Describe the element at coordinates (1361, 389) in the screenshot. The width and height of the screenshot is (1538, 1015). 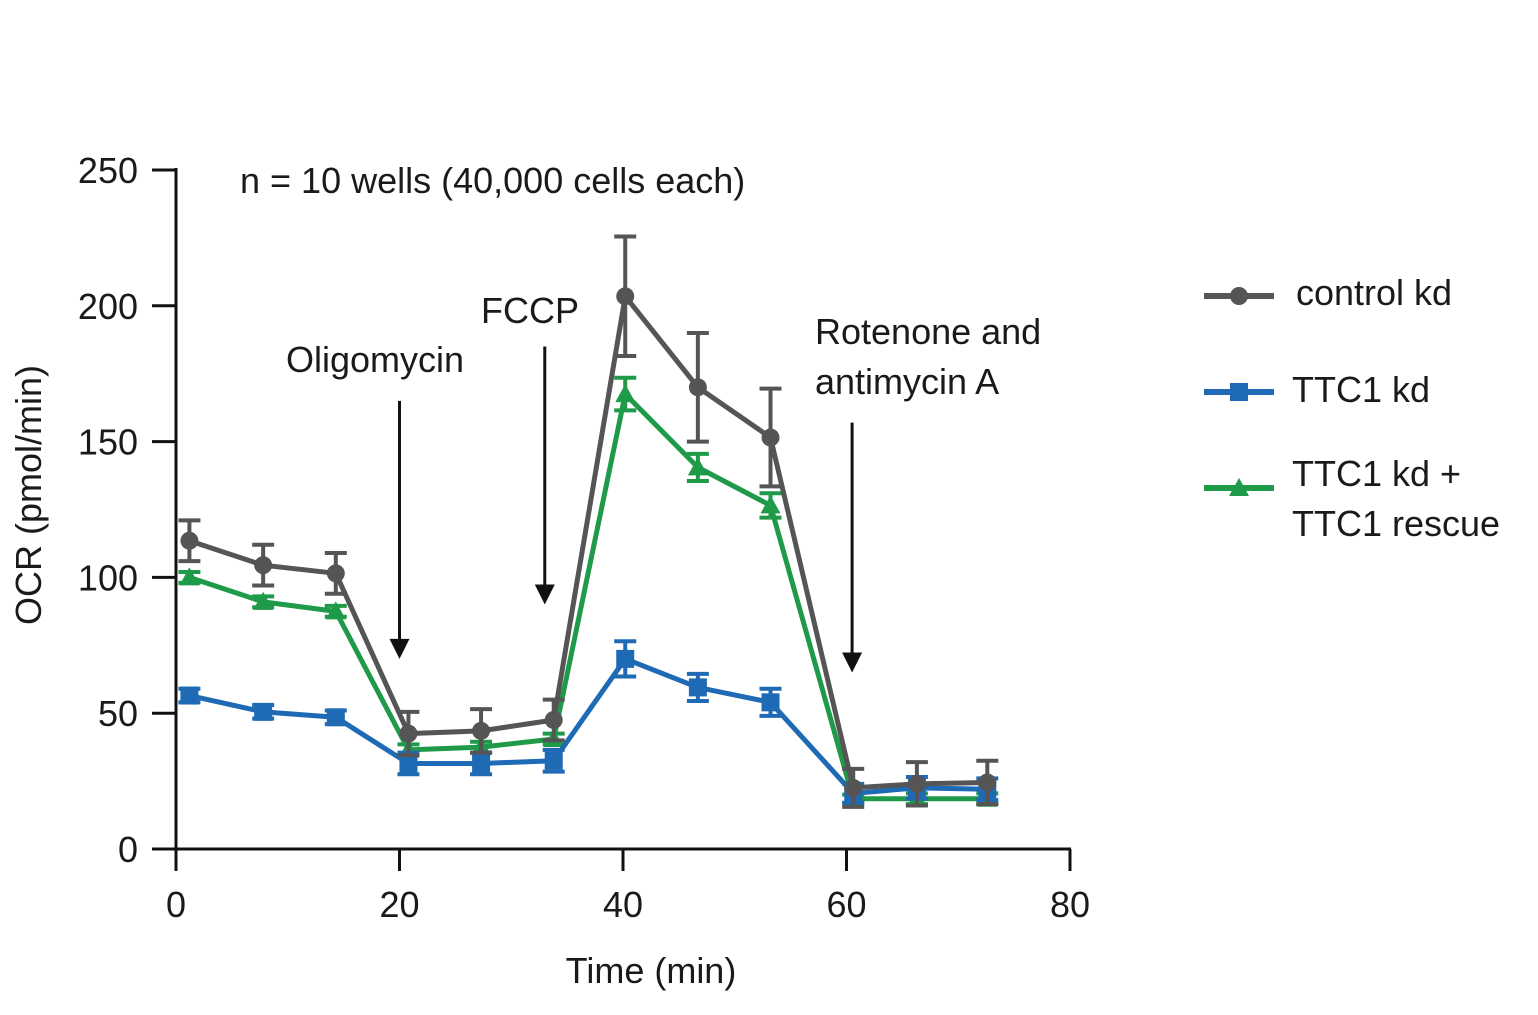
I see `legend-label: TTC1 kd` at that location.